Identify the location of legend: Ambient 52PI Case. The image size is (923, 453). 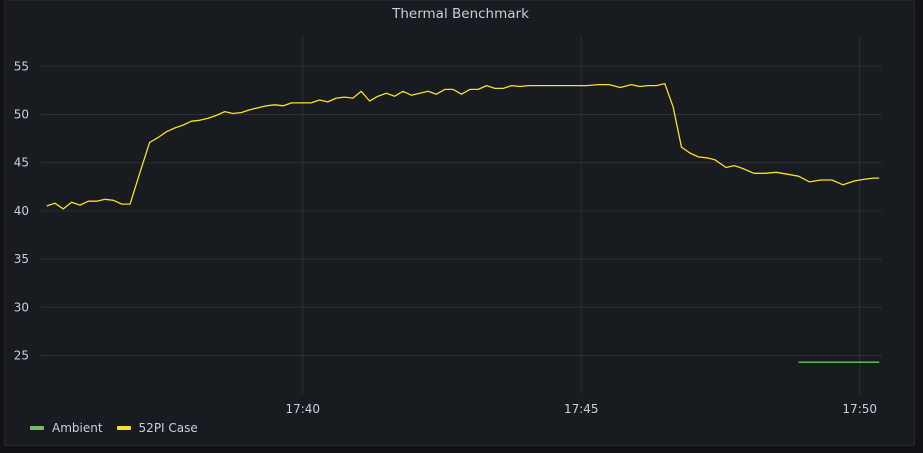
(114, 428).